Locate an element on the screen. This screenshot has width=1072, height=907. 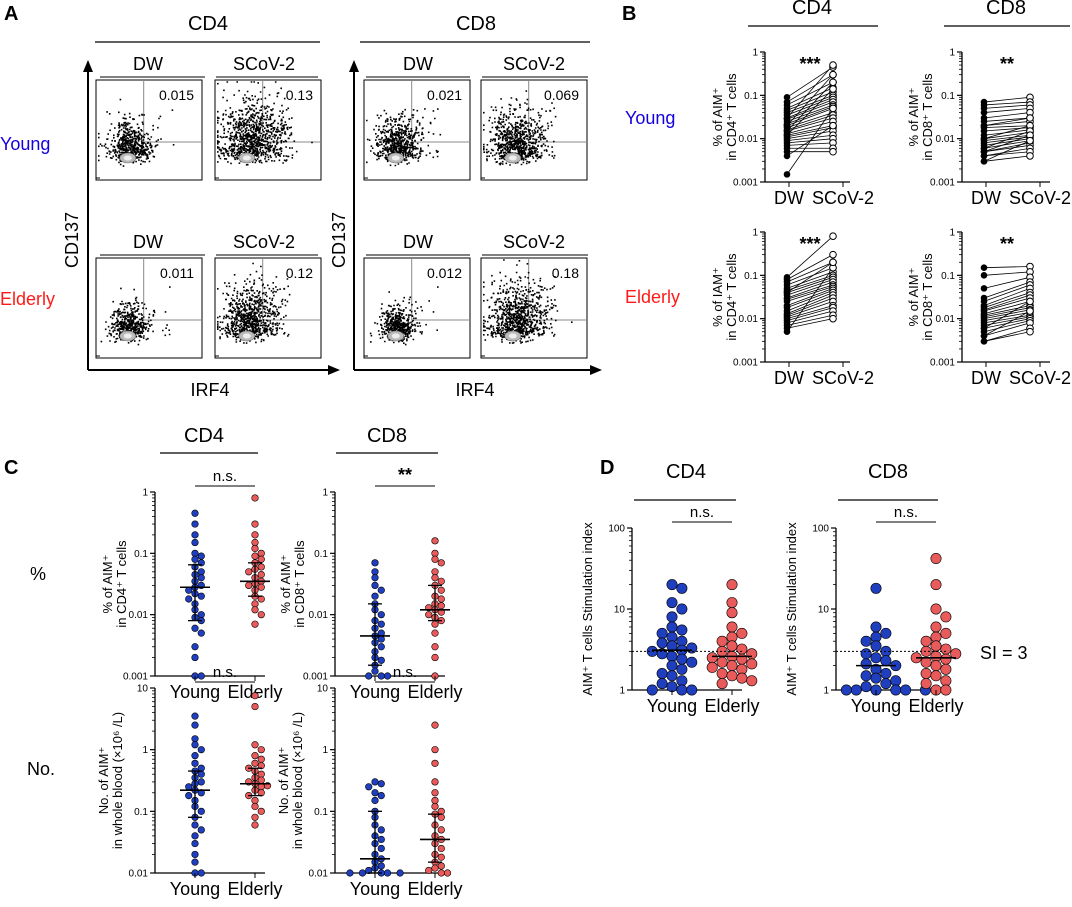
y-axis-label-line: in whole blood (×10⁶ /L) is located at coordinates (297, 780).